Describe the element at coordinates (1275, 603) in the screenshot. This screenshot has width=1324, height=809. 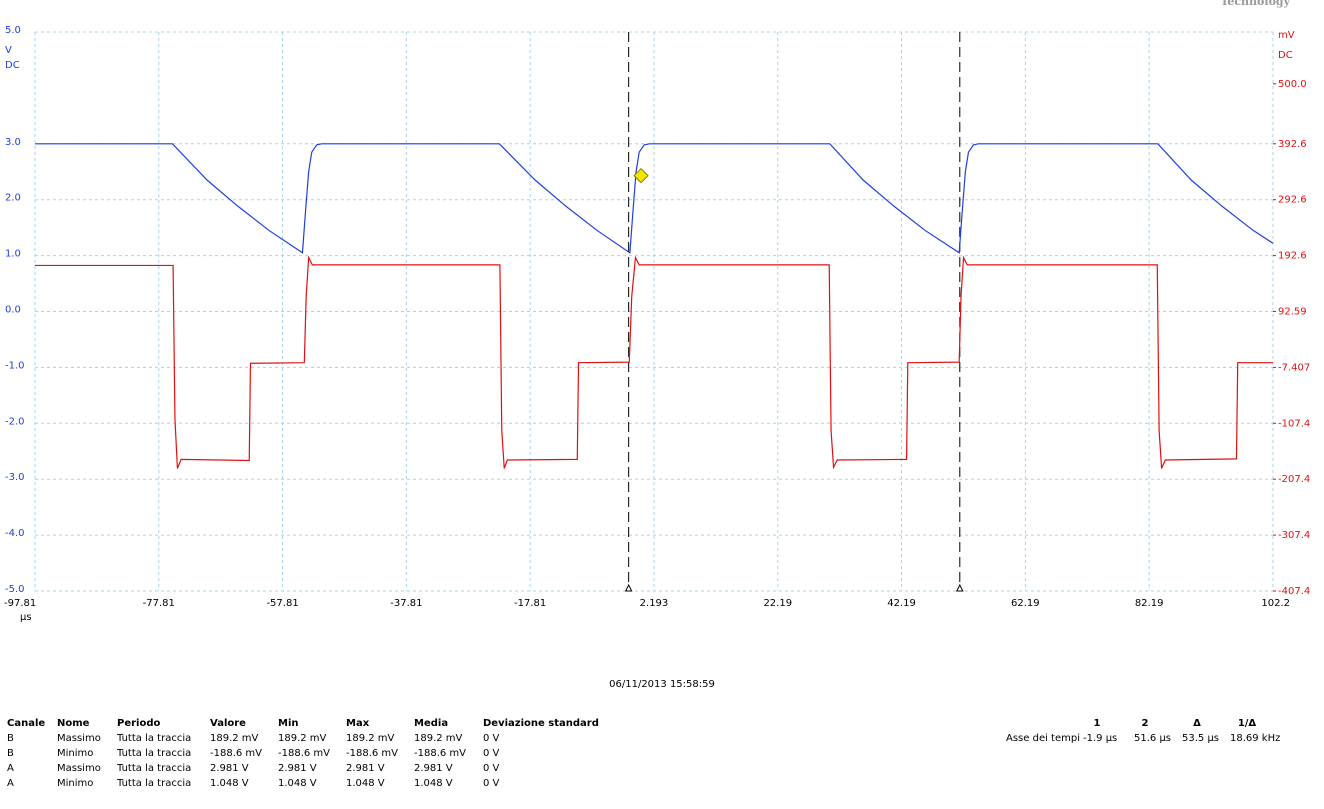
I see `x-tick-label: 102.2` at that location.